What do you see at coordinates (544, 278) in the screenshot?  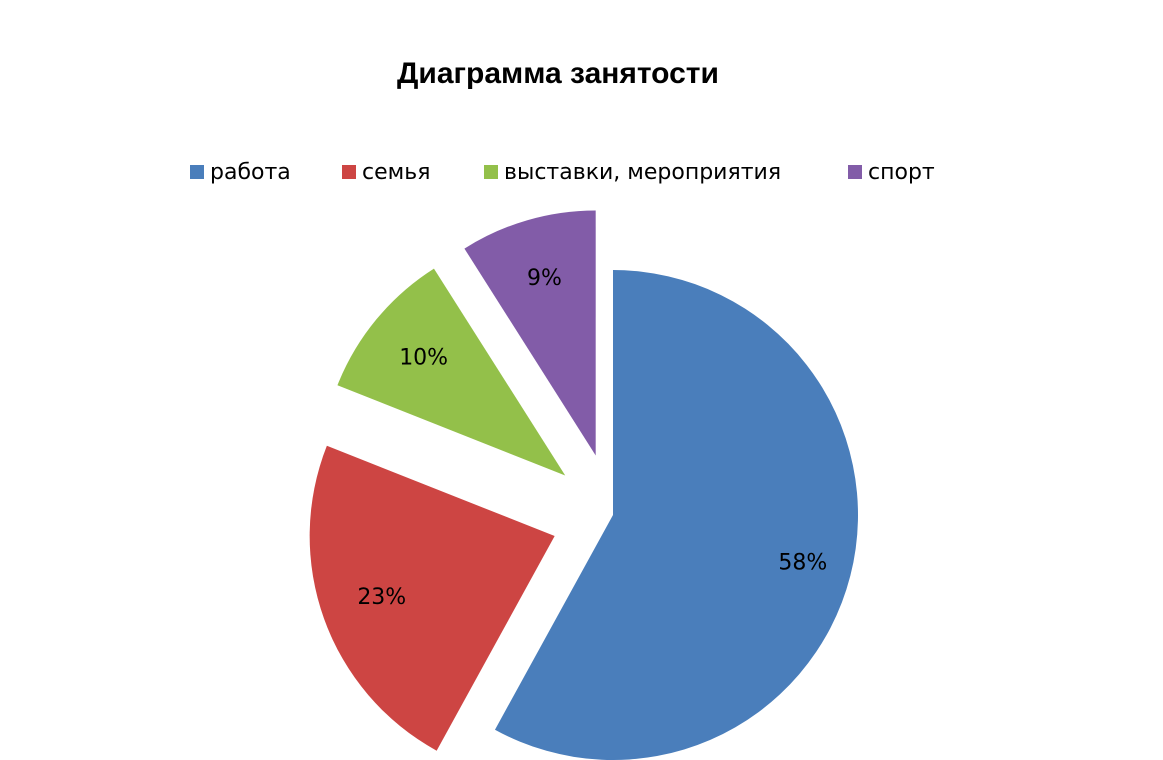 I see `data-label: 9%` at bounding box center [544, 278].